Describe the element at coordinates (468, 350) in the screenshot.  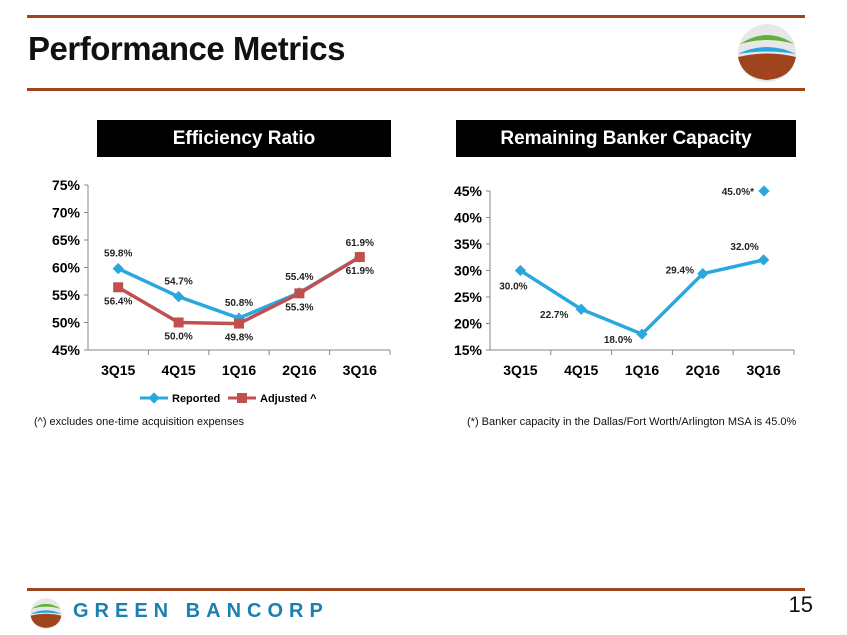
I see `y-tick-label: 15%` at that location.